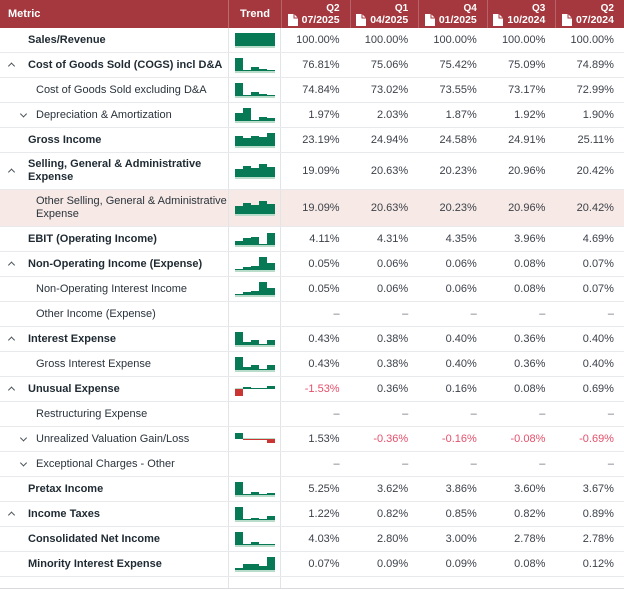  What do you see at coordinates (392, 264) in the screenshot?
I see `value-cell: 0.06%` at bounding box center [392, 264].